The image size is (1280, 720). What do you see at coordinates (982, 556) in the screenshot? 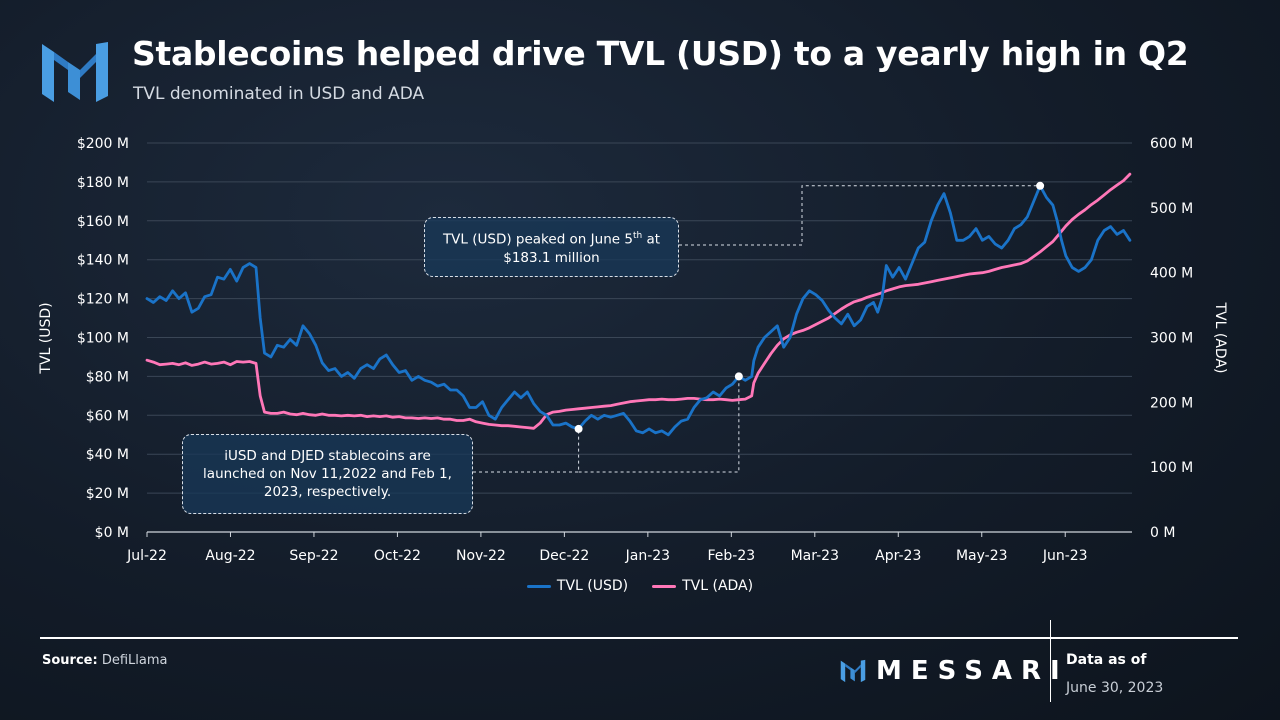
I see `x-tick-label: May-23` at bounding box center [982, 556].